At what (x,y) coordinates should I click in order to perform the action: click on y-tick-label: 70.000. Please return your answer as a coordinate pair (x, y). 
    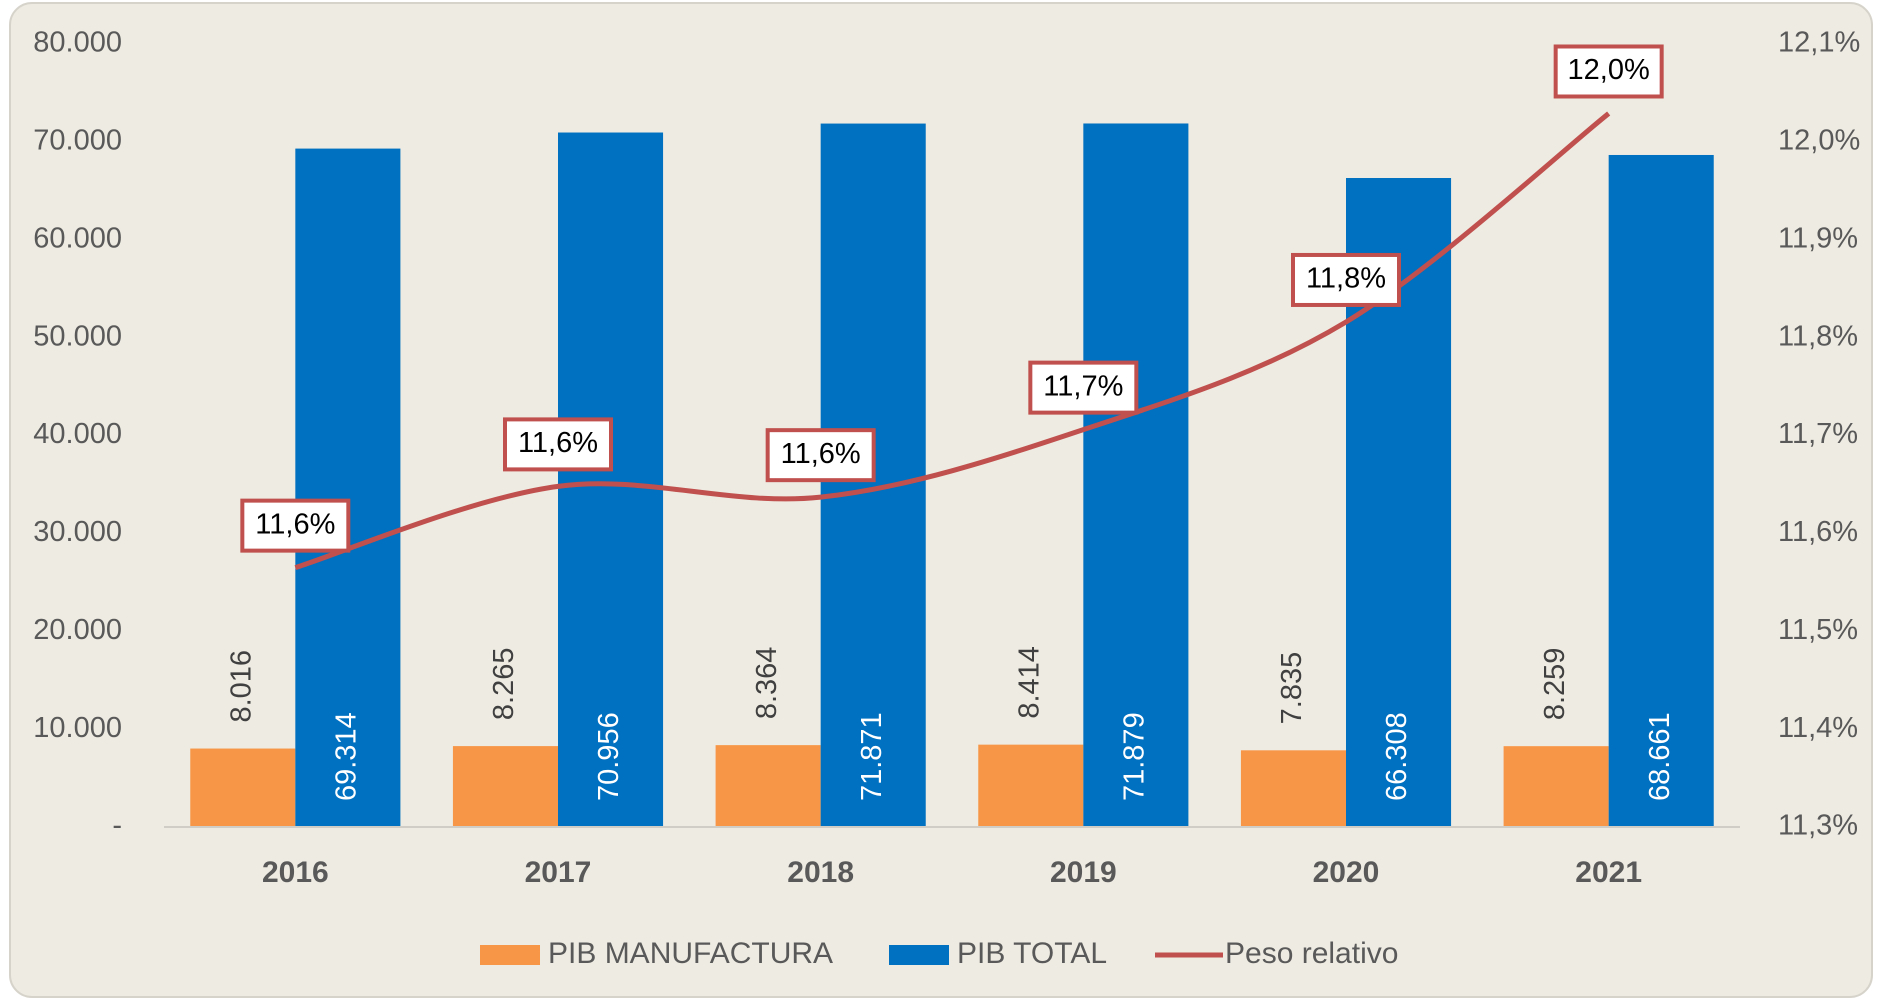
    Looking at the image, I should click on (77, 141).